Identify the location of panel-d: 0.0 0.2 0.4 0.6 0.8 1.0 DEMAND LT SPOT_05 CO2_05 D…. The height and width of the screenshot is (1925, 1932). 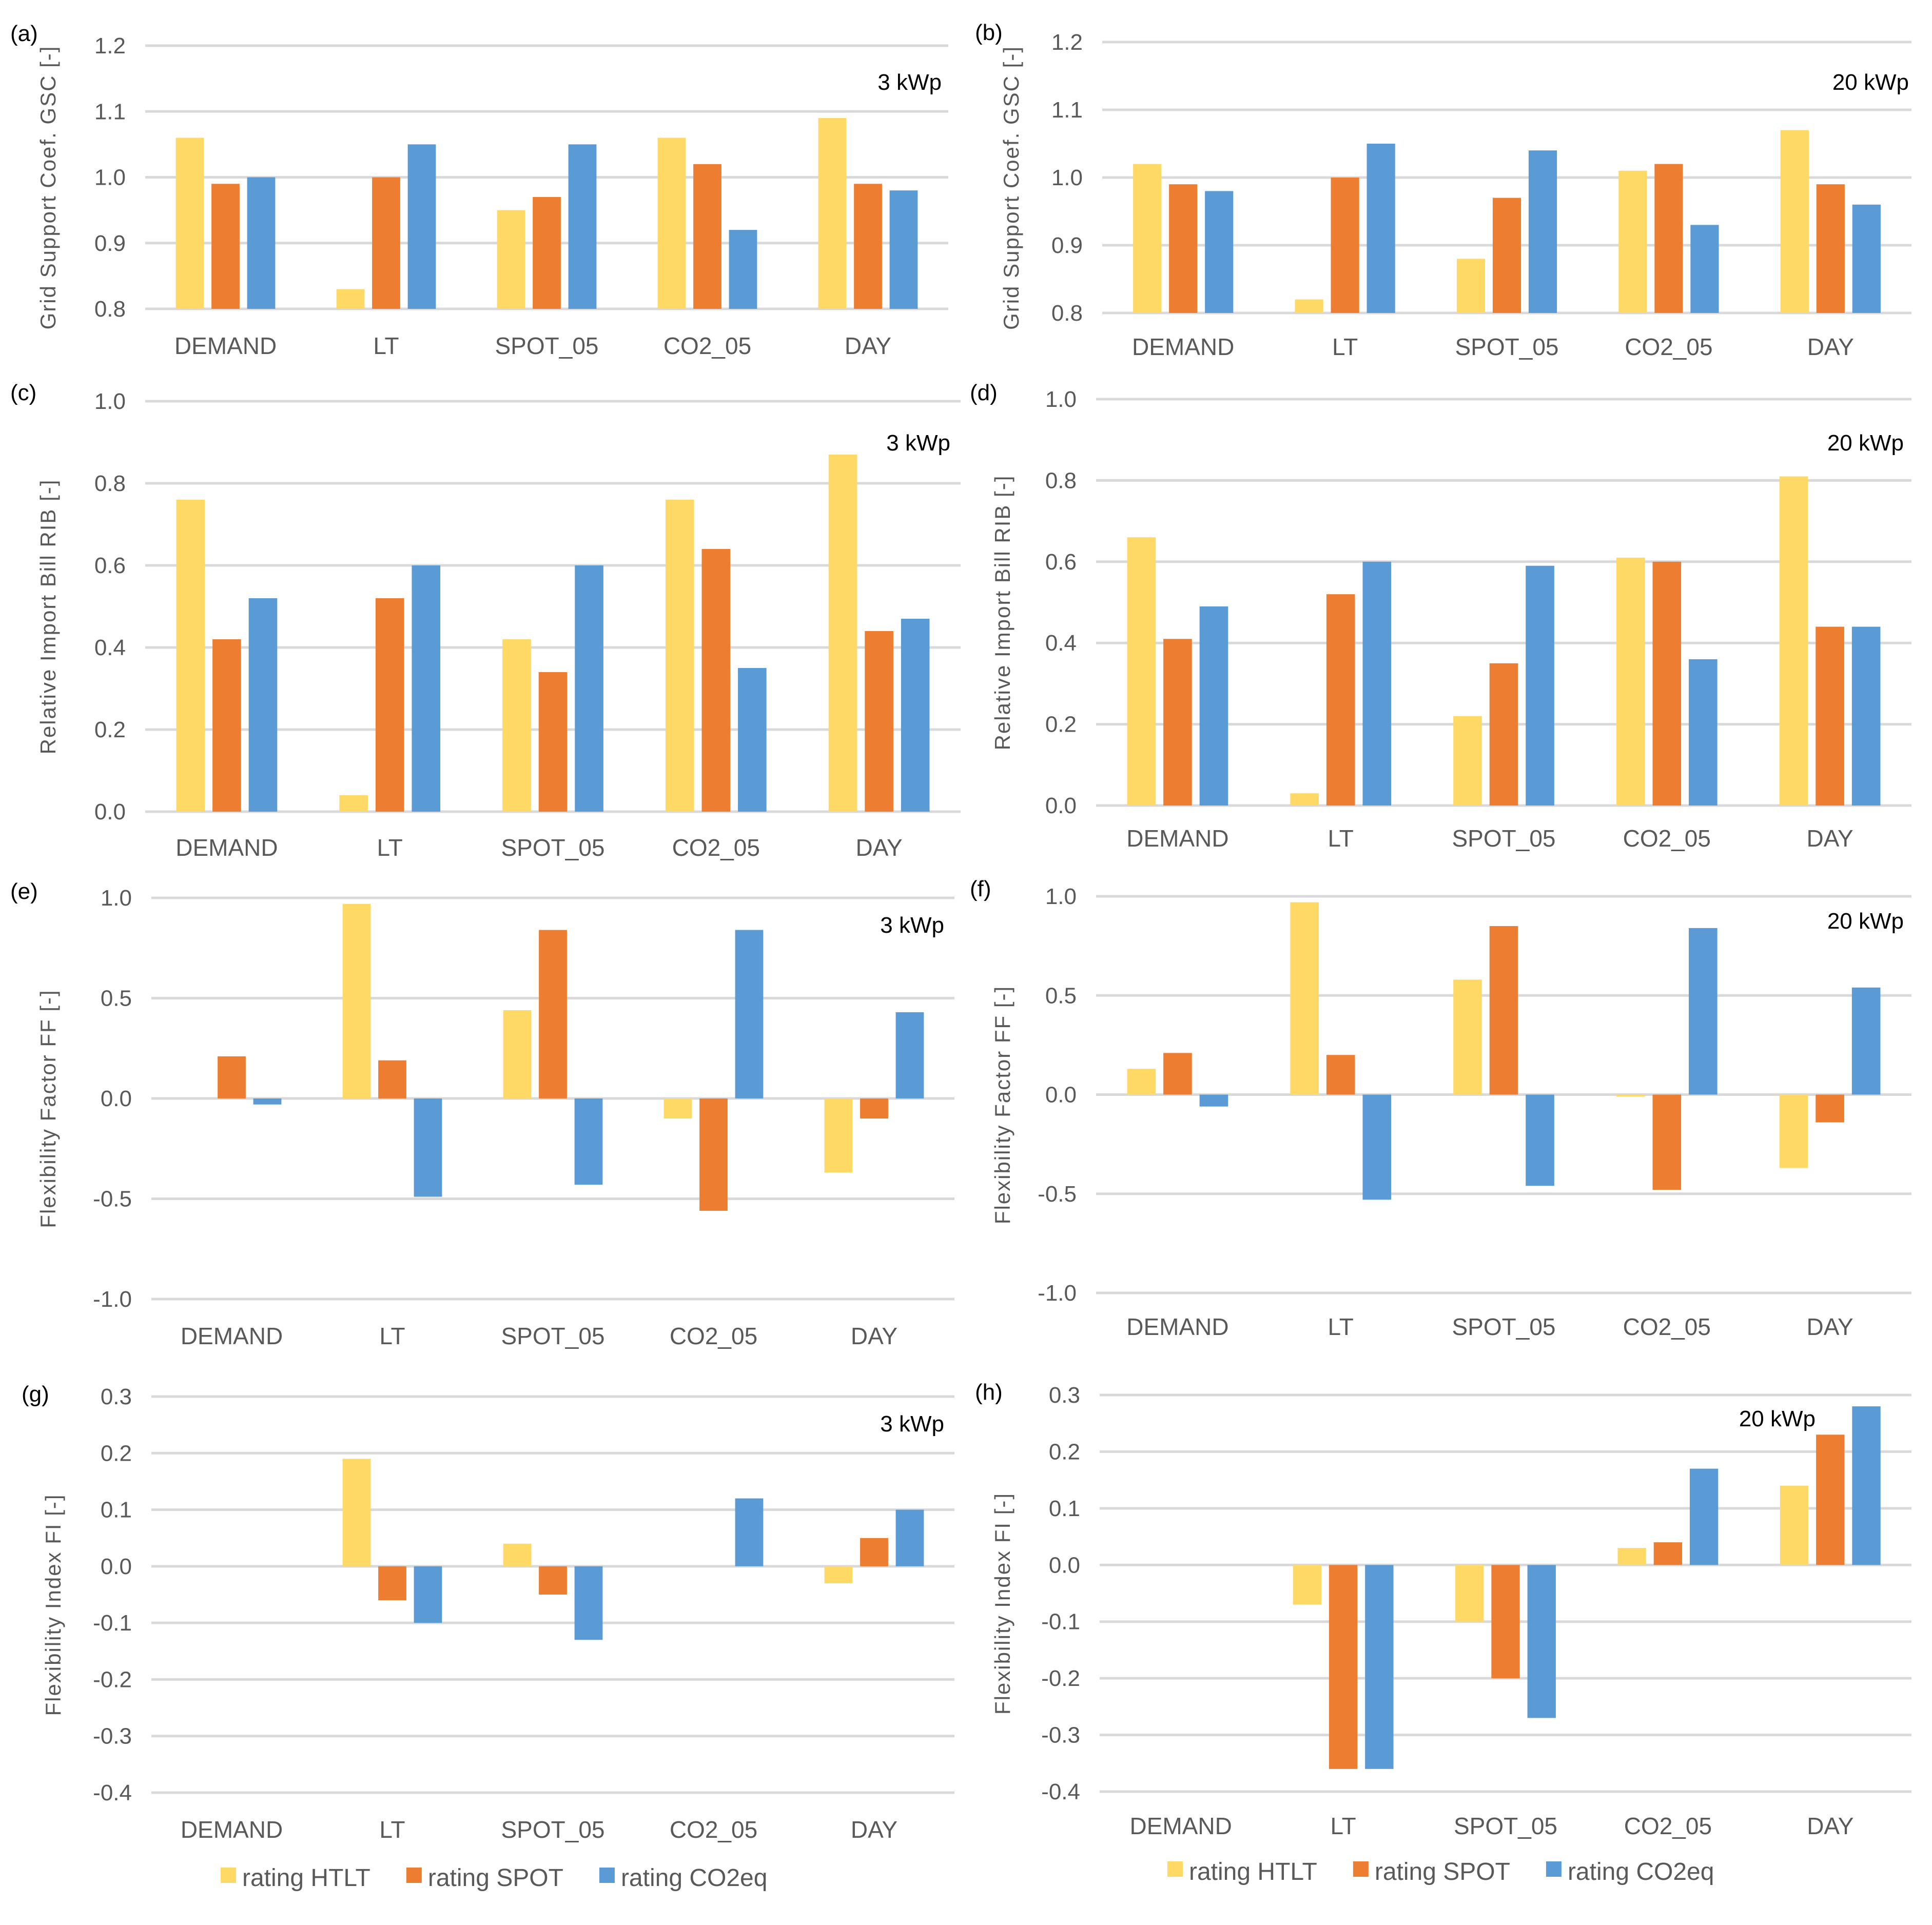
(1440, 616).